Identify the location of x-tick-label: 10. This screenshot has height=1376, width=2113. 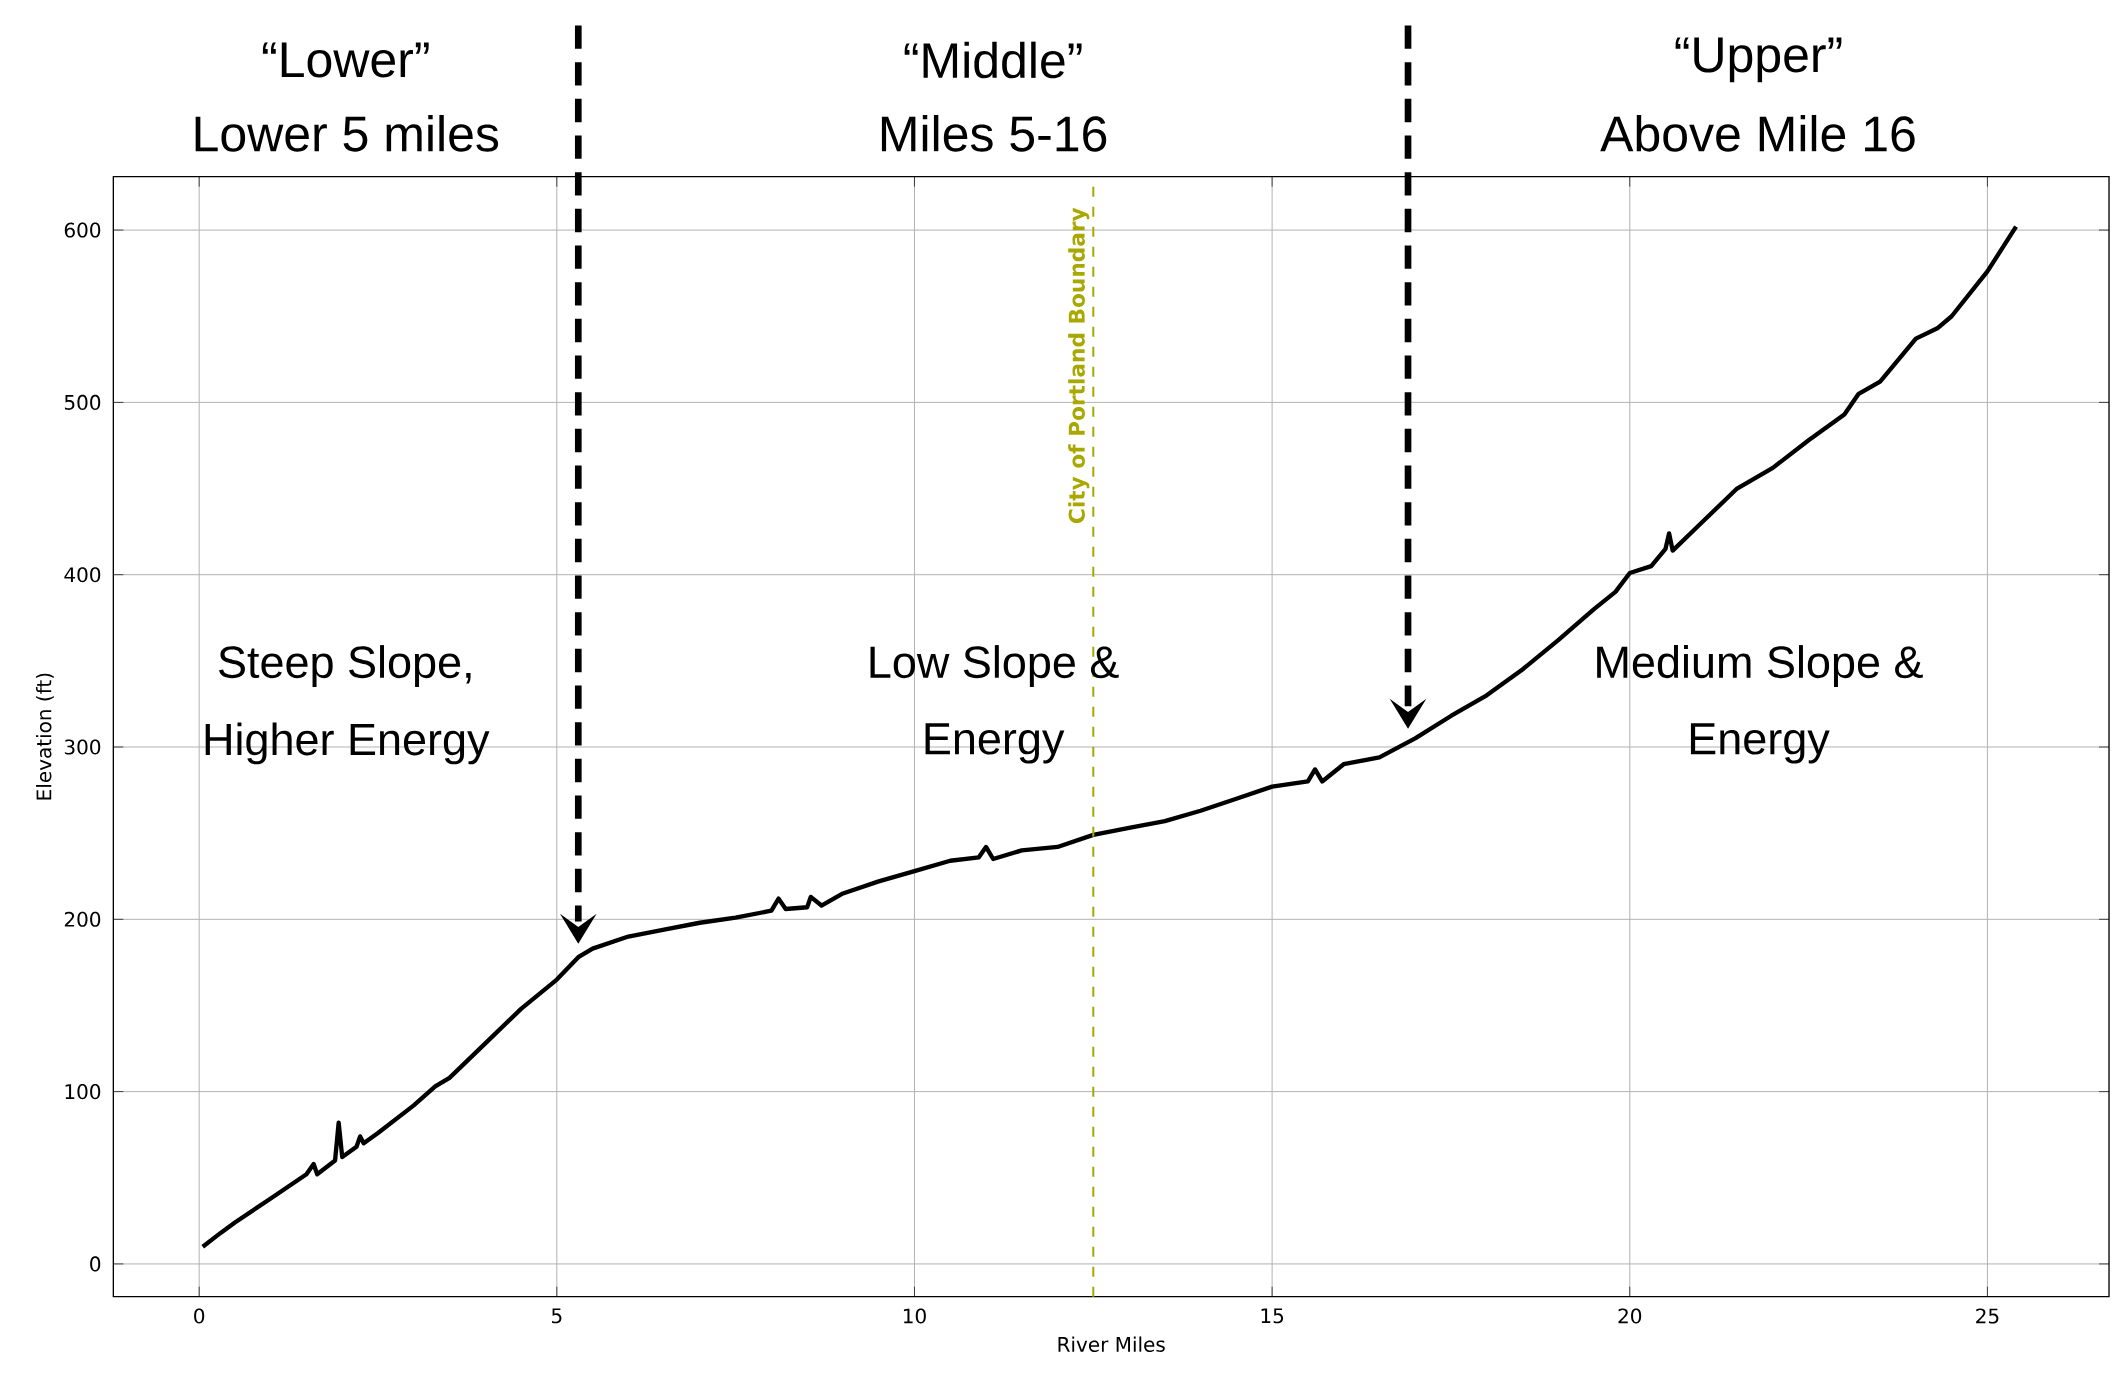
(914, 1316).